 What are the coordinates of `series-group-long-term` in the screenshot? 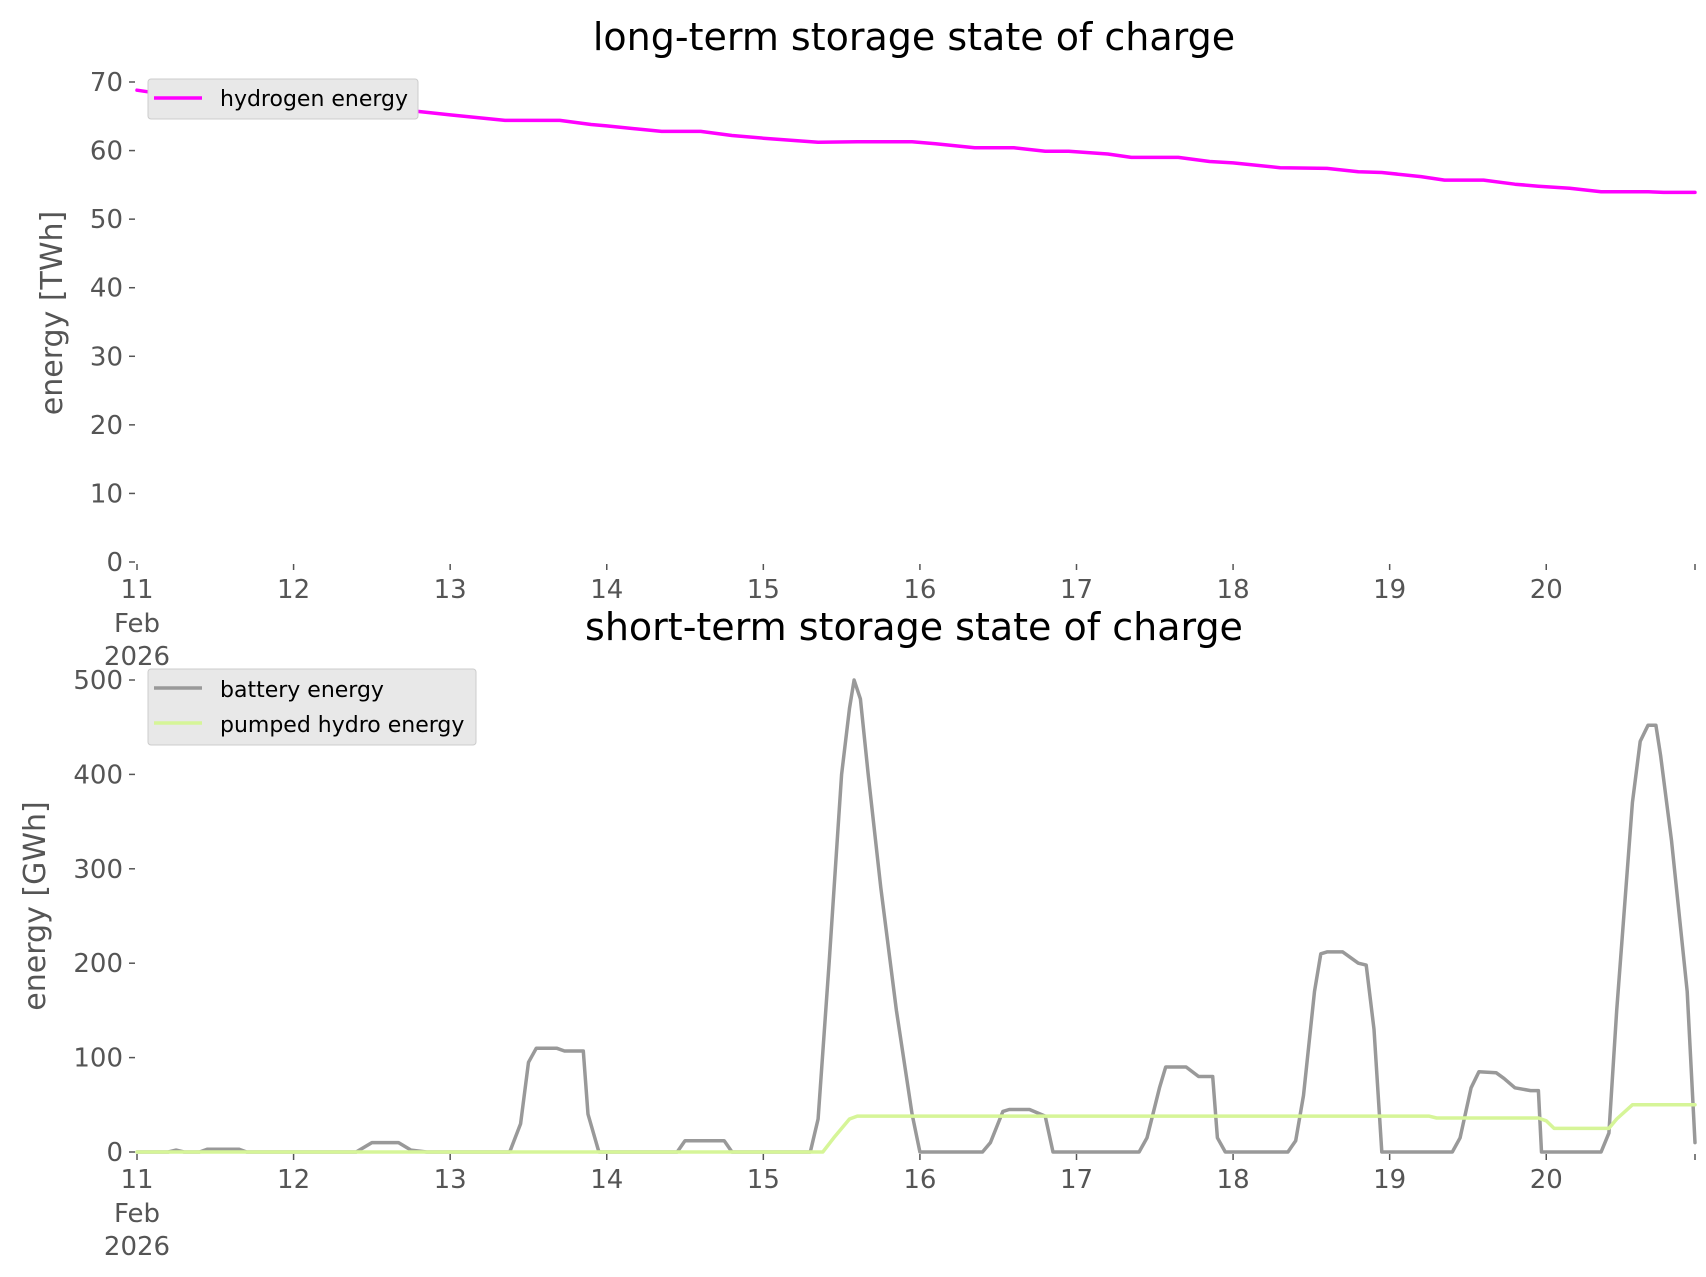 It's located at (916, 141).